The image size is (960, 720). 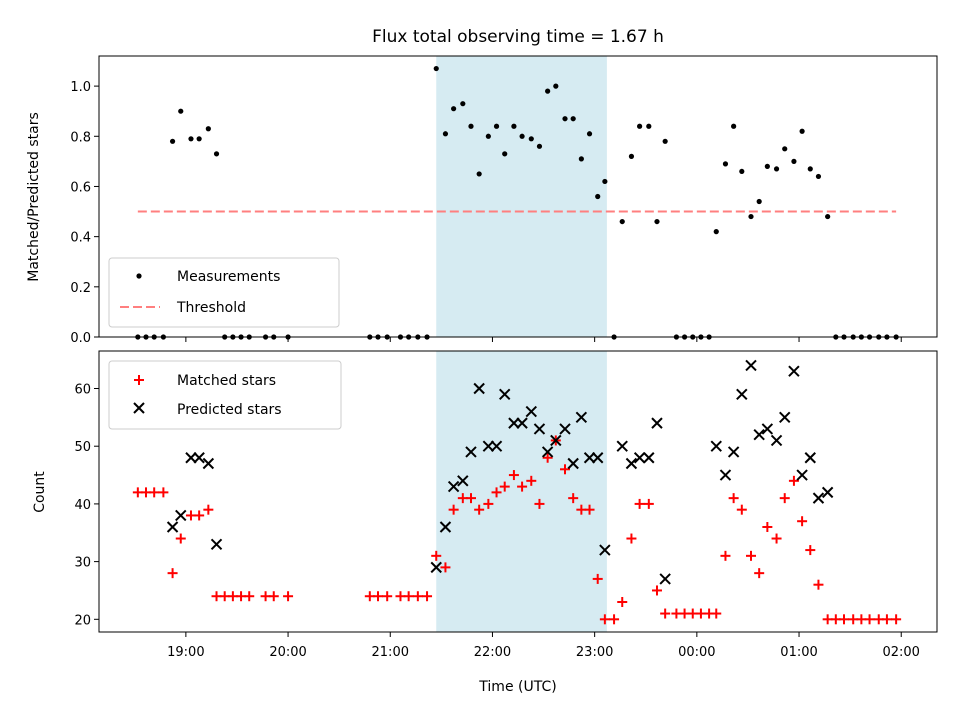 What do you see at coordinates (82, 620) in the screenshot?
I see `y-tick-label: 20` at bounding box center [82, 620].